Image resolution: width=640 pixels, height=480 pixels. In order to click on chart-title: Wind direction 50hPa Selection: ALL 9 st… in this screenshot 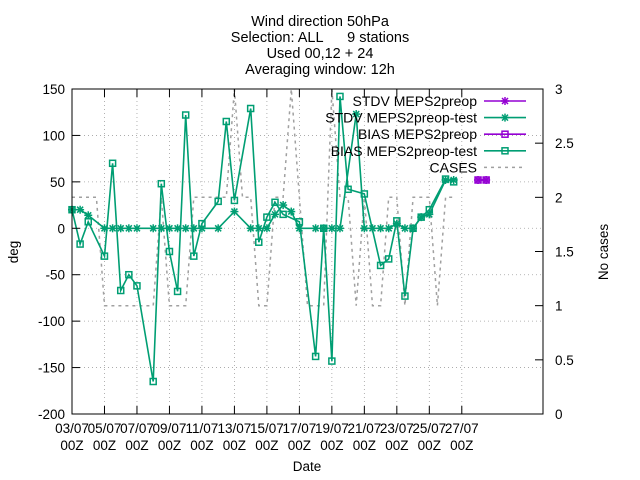, I will do `click(320, 46)`.